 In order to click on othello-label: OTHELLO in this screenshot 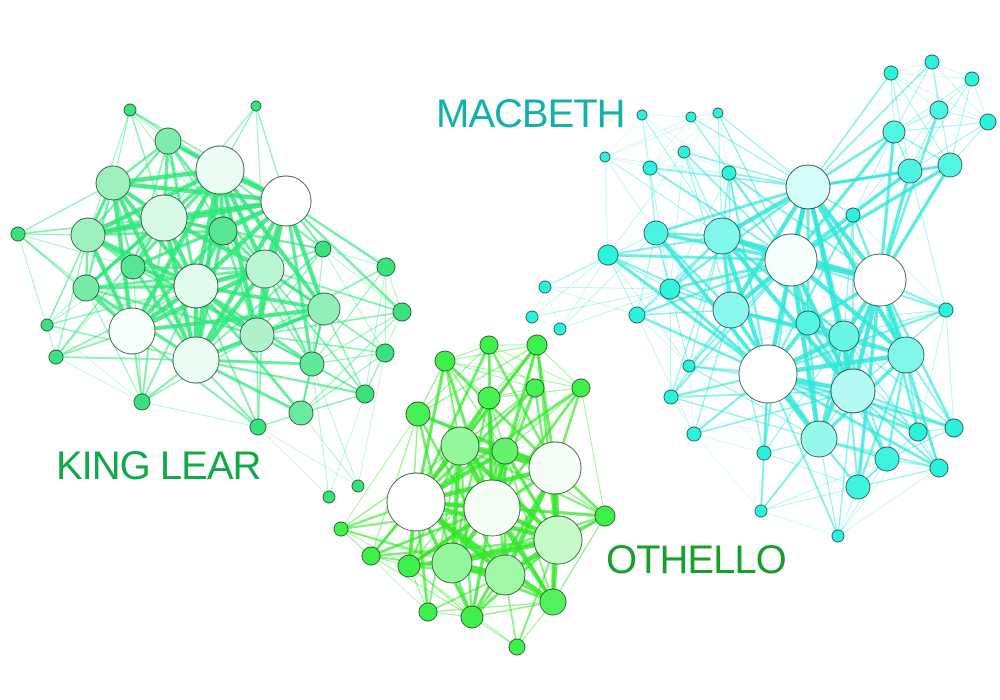, I will do `click(696, 560)`.